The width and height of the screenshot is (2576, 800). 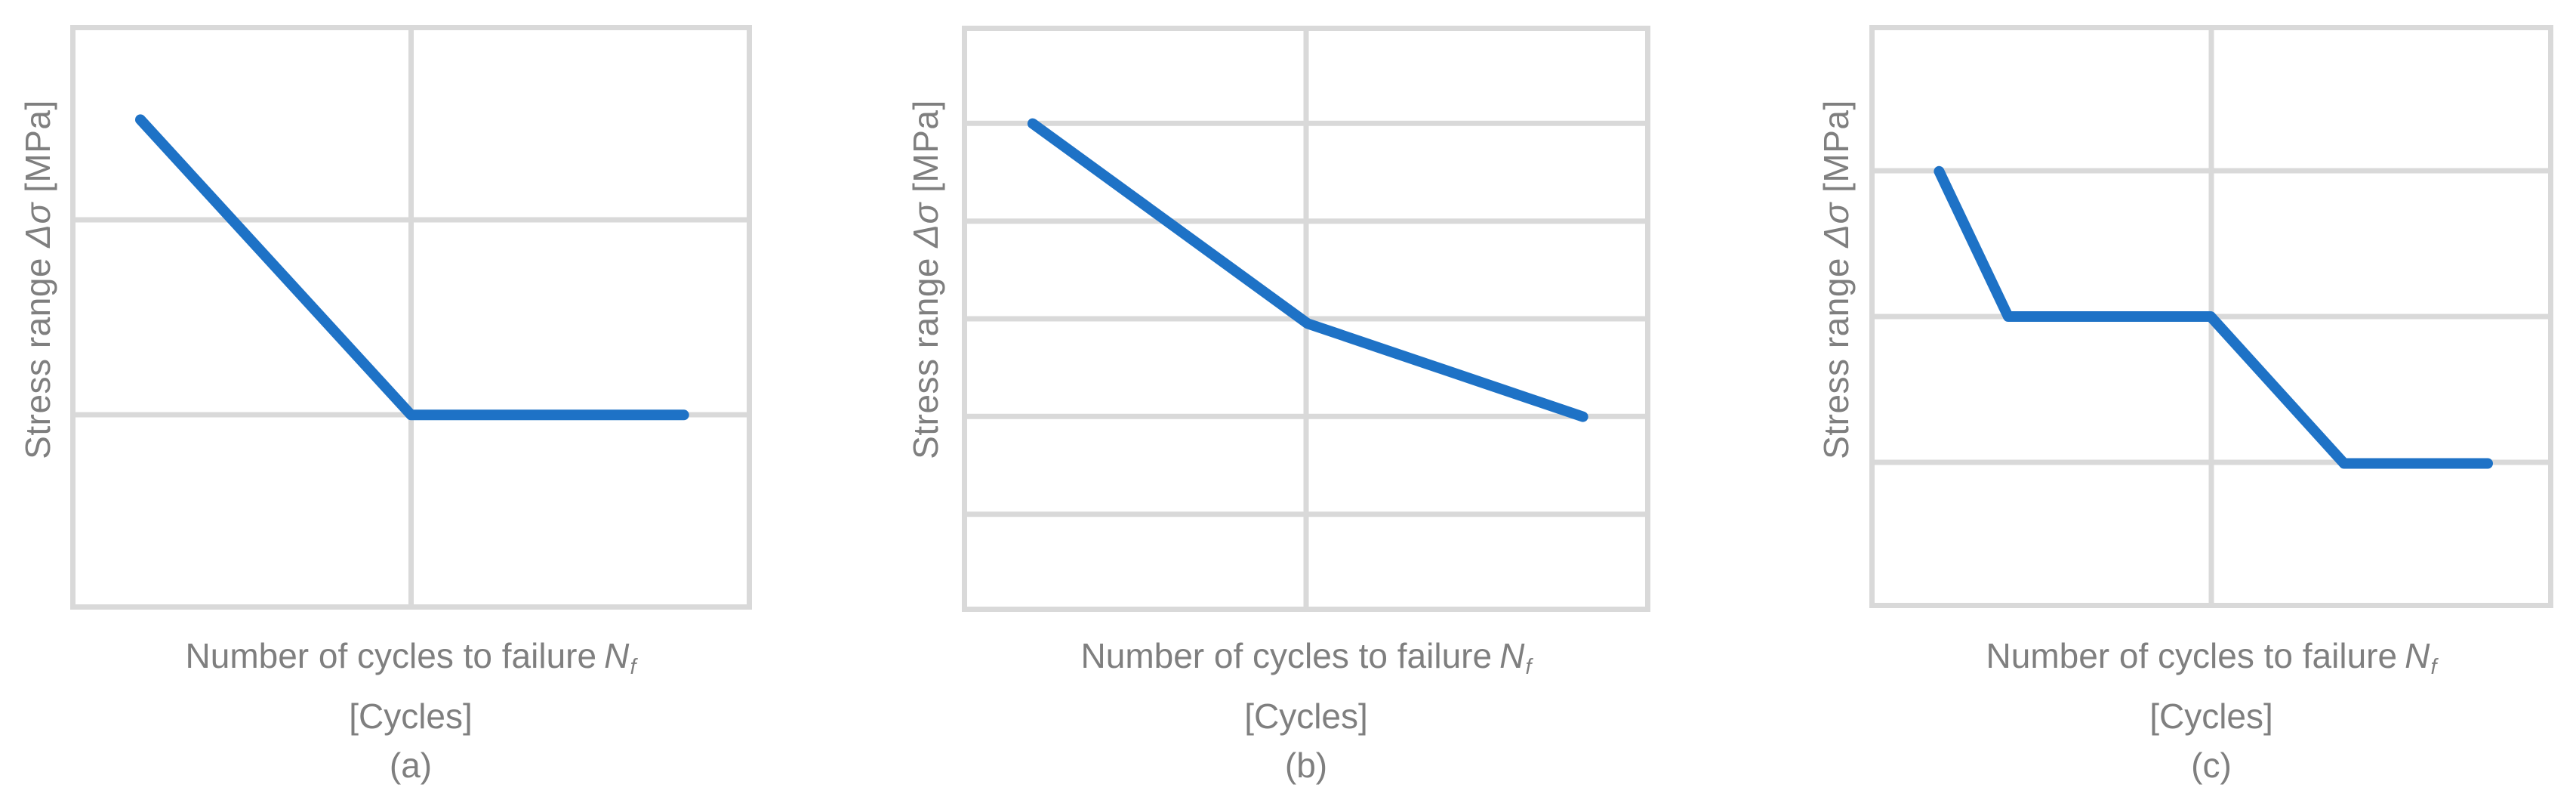 I want to click on y-axis-title-b: Stress range Δσ [MPa], so click(x=925, y=279).